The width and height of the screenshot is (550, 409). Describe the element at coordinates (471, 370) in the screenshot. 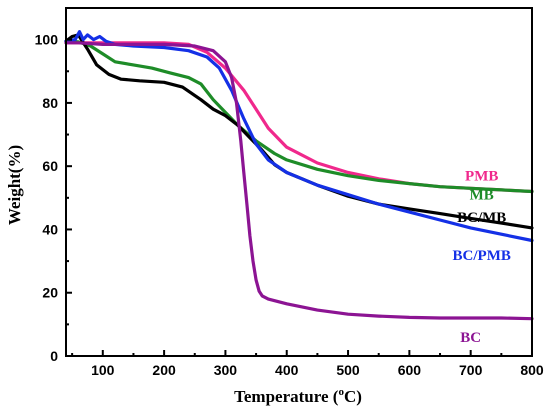

I see `x-tick-label: 700` at that location.